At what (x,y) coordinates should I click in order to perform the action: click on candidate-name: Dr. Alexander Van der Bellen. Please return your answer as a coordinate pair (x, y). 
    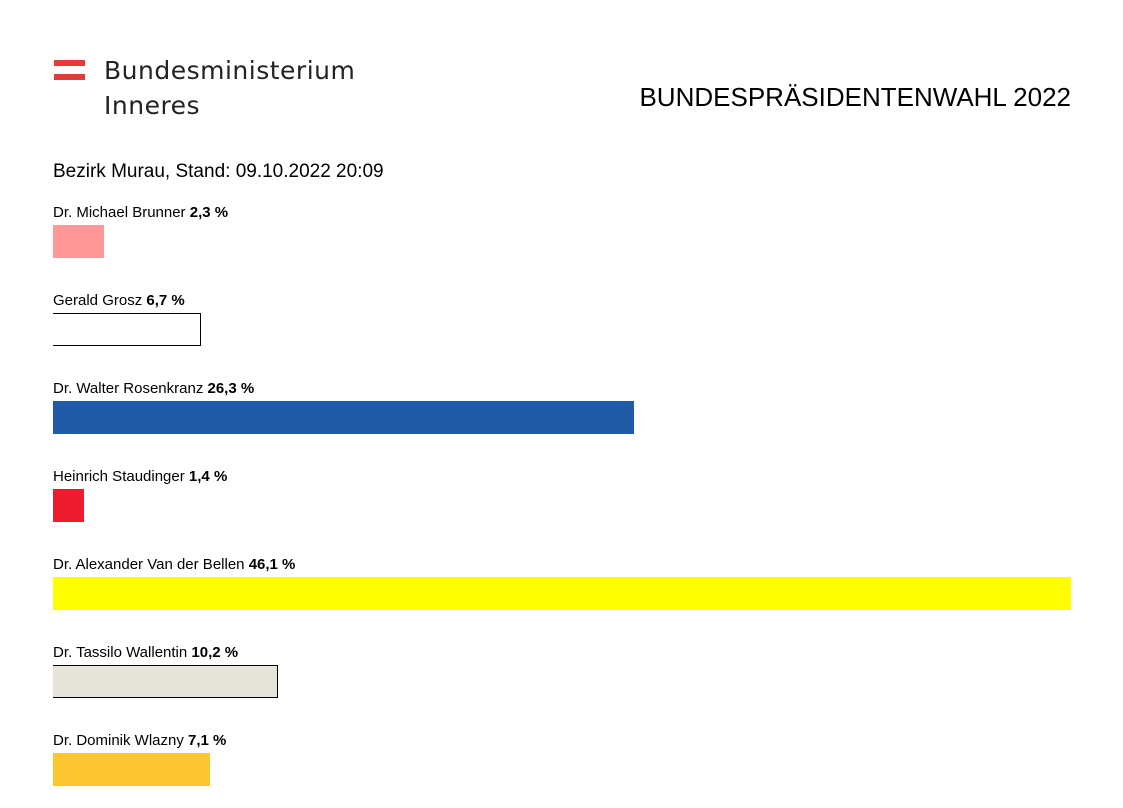
    Looking at the image, I should click on (151, 564).